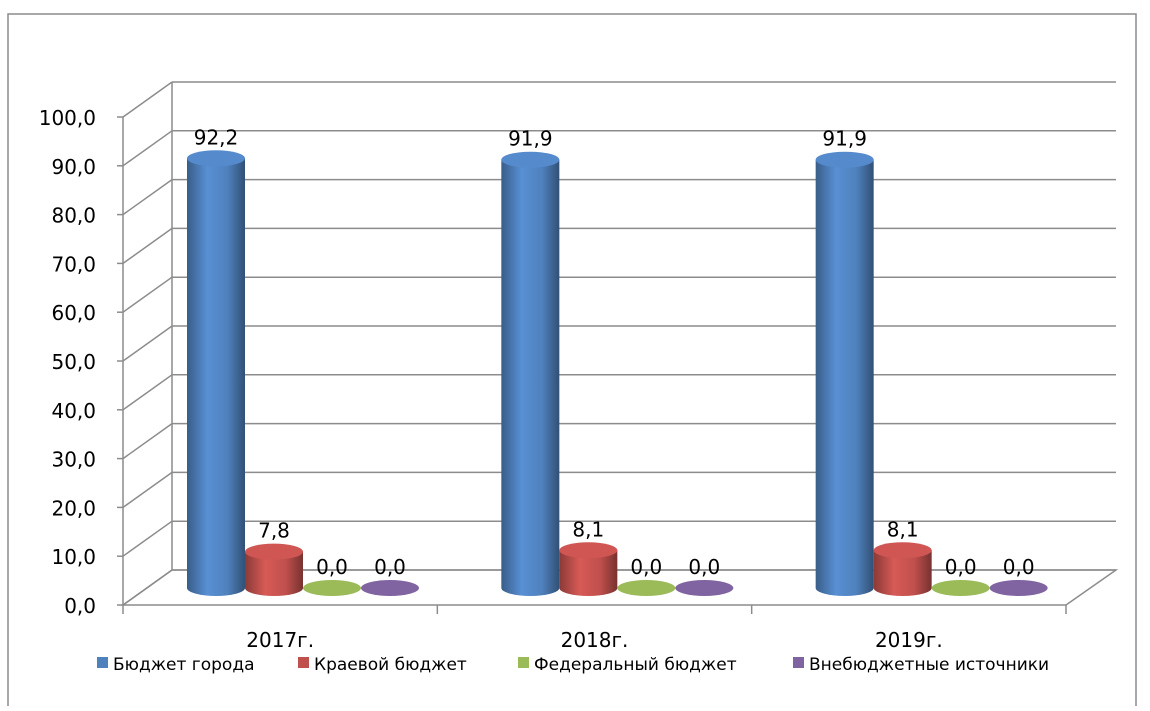 Image resolution: width=1150 pixels, height=711 pixels. I want to click on y-tick-label: 0,0, so click(80, 606).